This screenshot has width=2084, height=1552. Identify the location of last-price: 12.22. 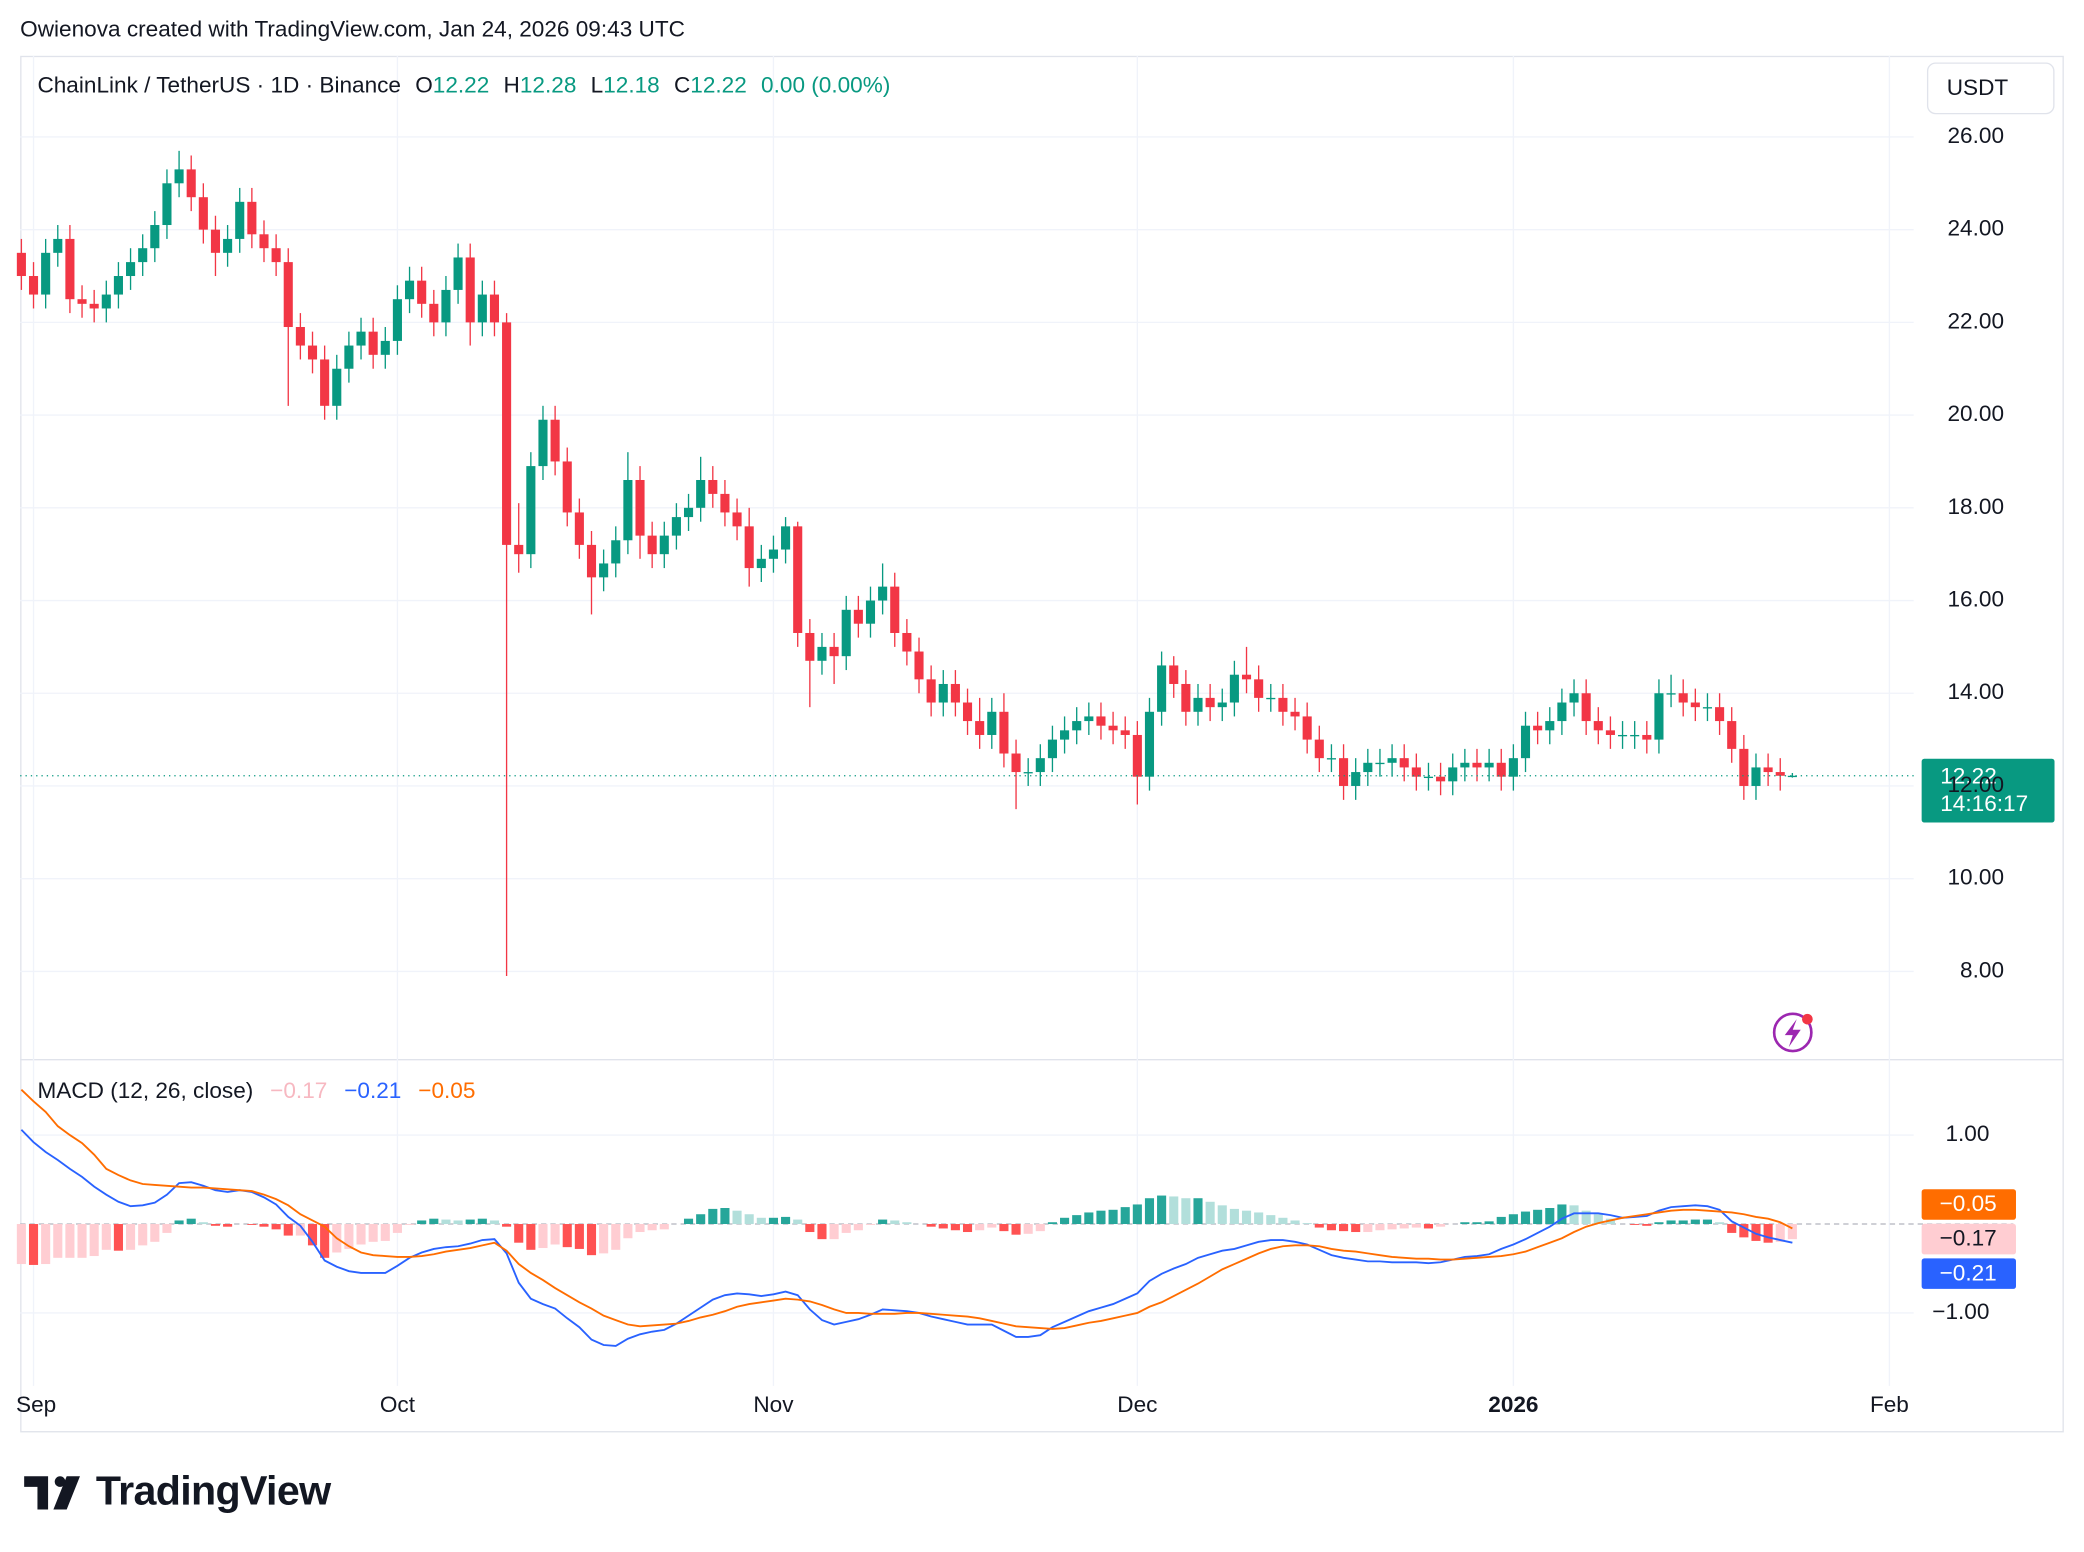
(1968, 775).